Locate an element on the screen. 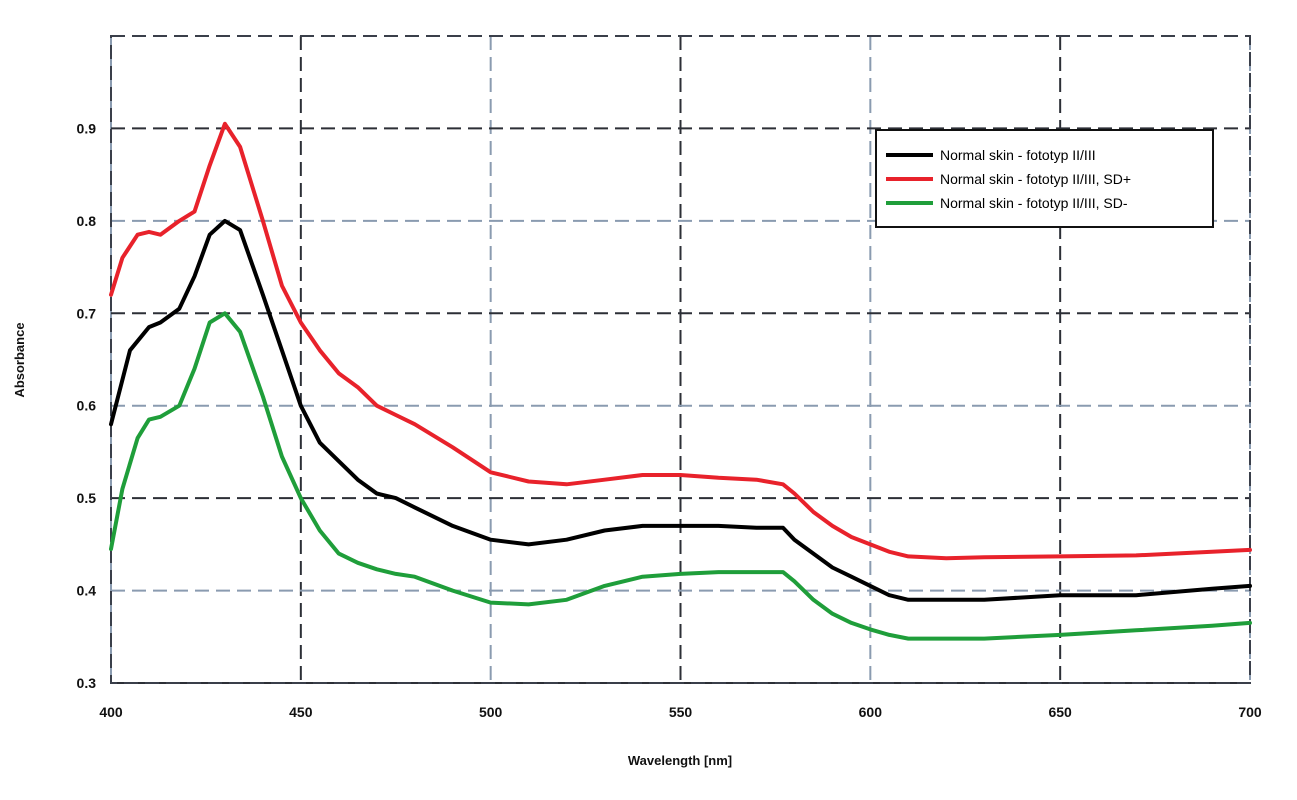 The width and height of the screenshot is (1297, 800). x-tick-label: 700 is located at coordinates (1250, 712).